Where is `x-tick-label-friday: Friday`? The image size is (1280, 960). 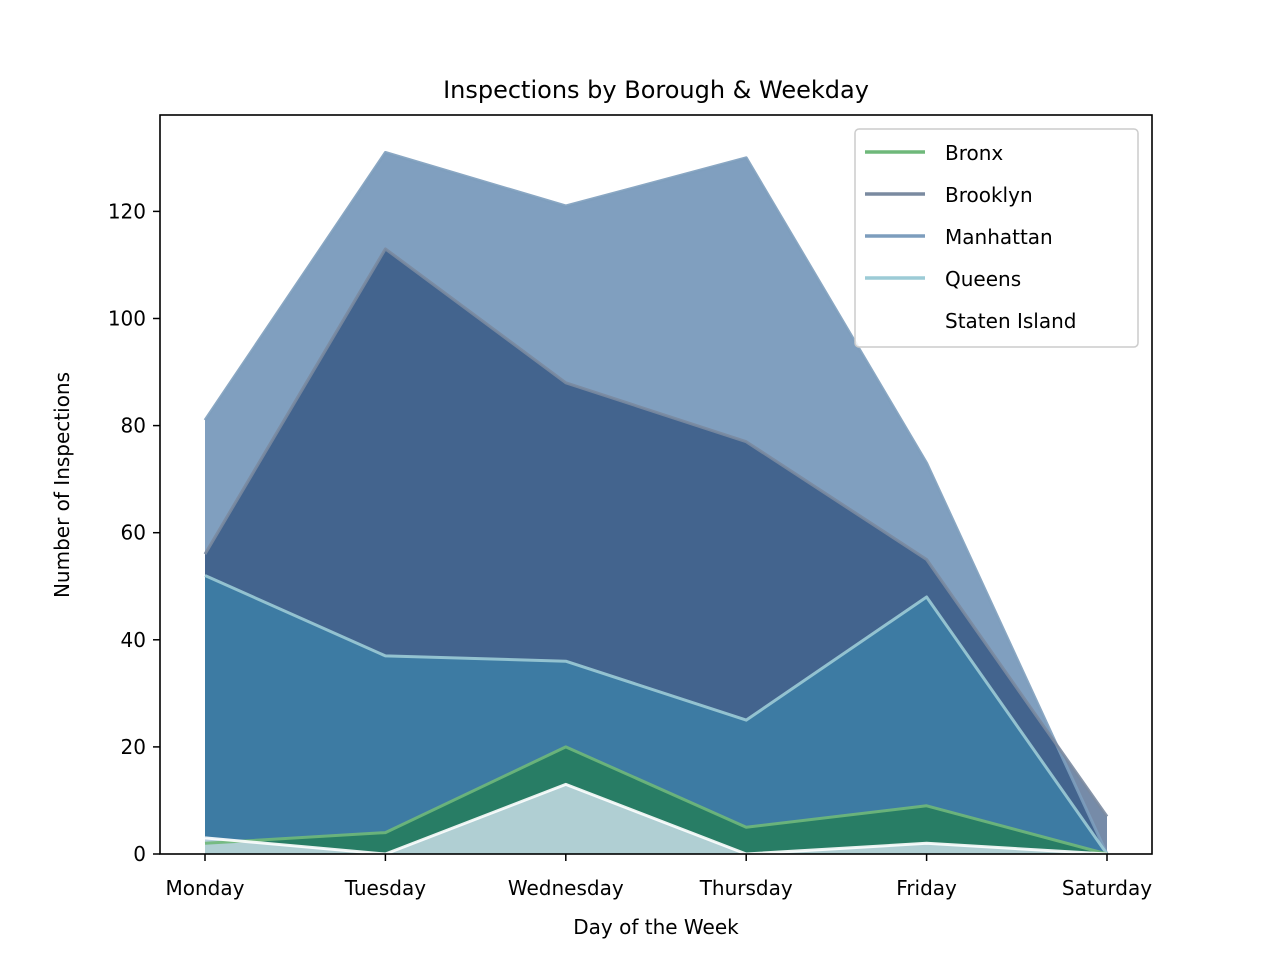
x-tick-label-friday: Friday is located at coordinates (926, 888).